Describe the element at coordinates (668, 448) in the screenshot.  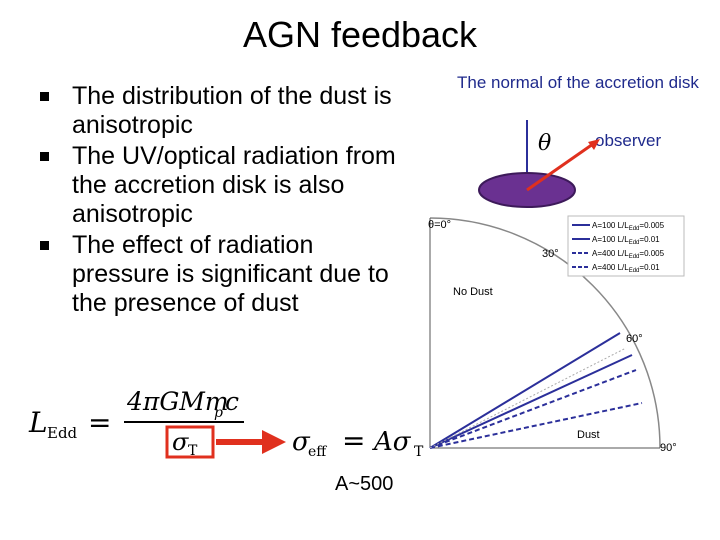
I see `svg-text: 90°` at that location.